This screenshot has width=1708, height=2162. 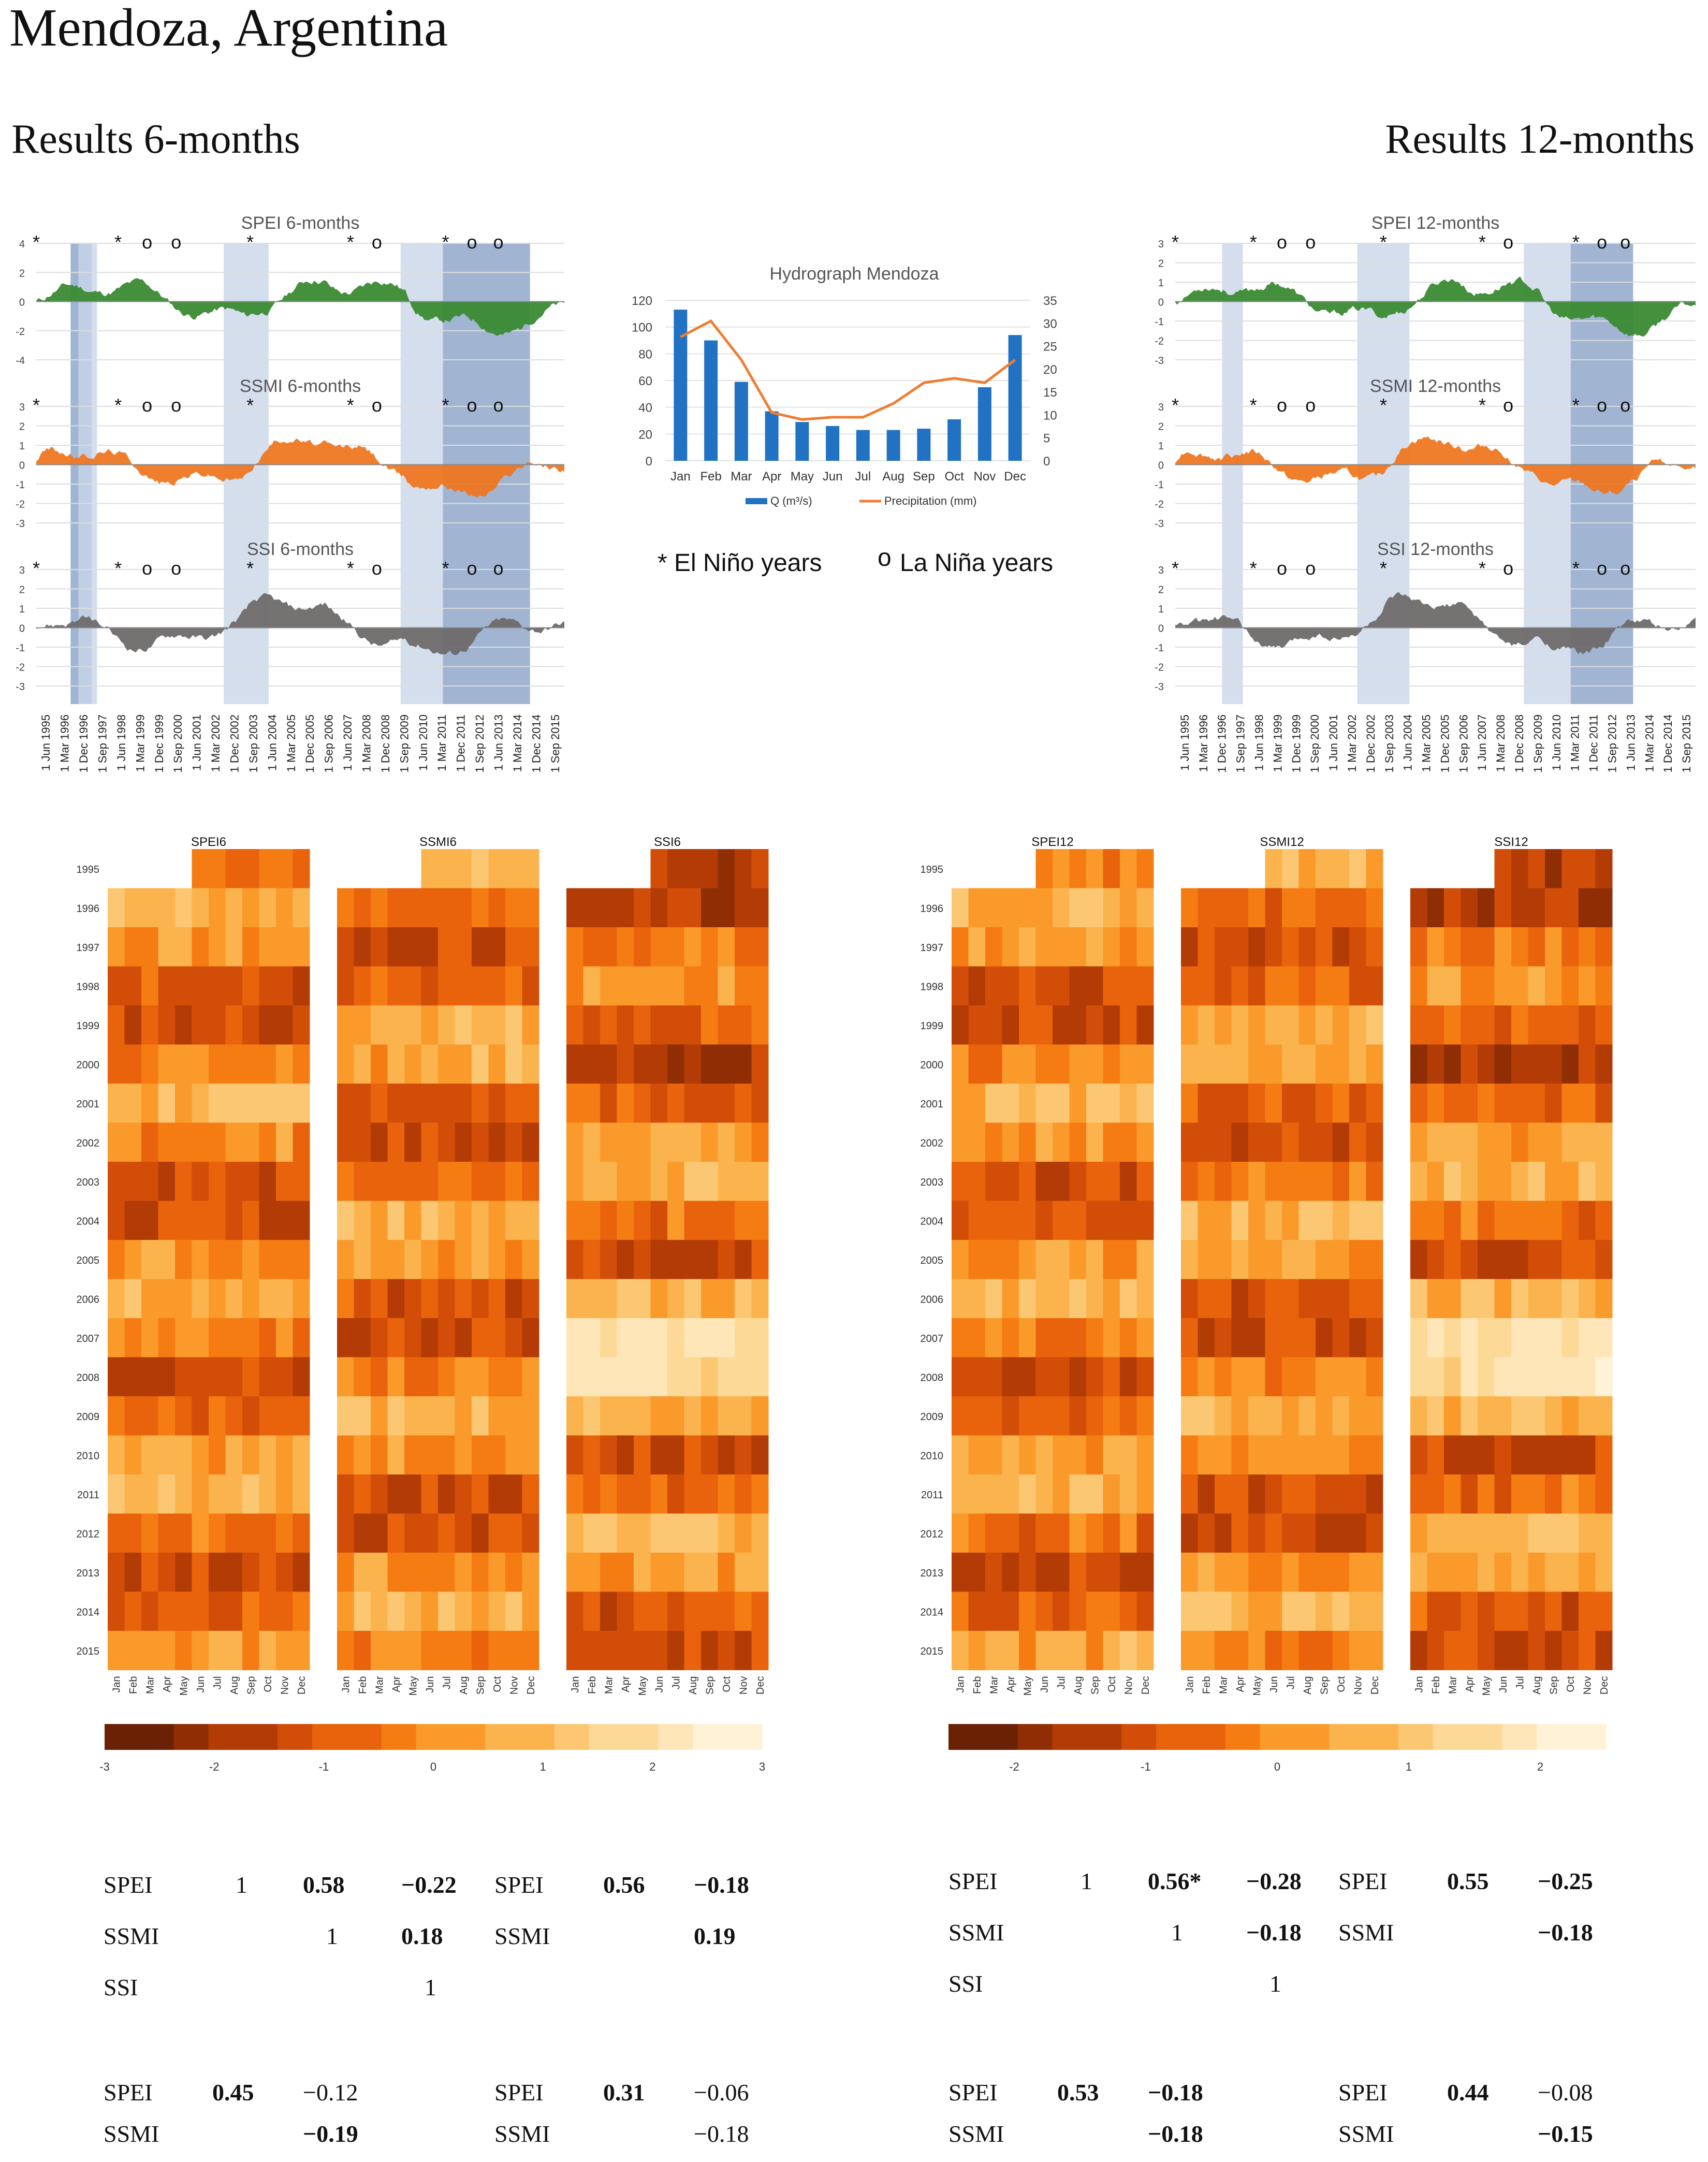 I want to click on color-scale-segment, so click(x=1519, y=1737).